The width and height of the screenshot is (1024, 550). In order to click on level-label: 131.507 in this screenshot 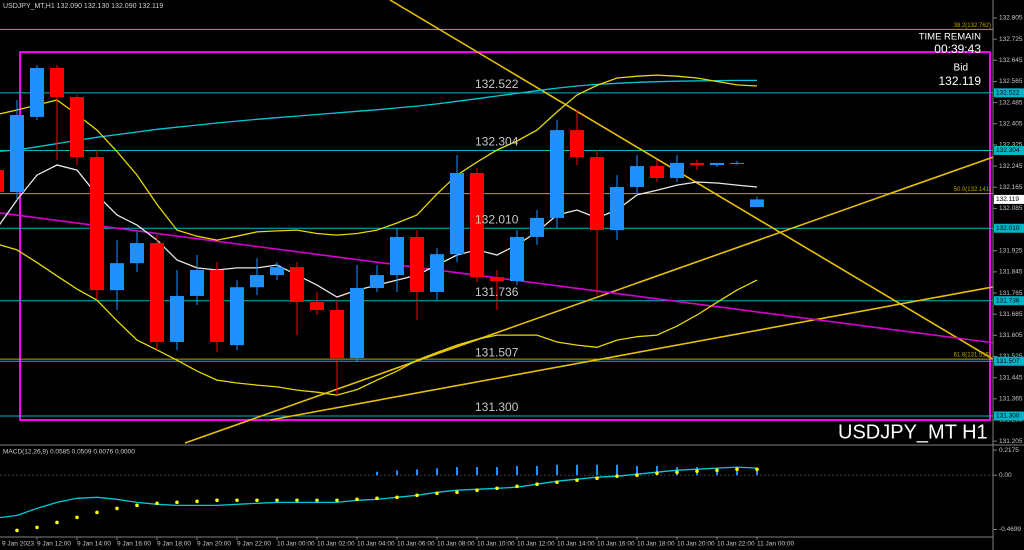, I will do `click(497, 352)`.